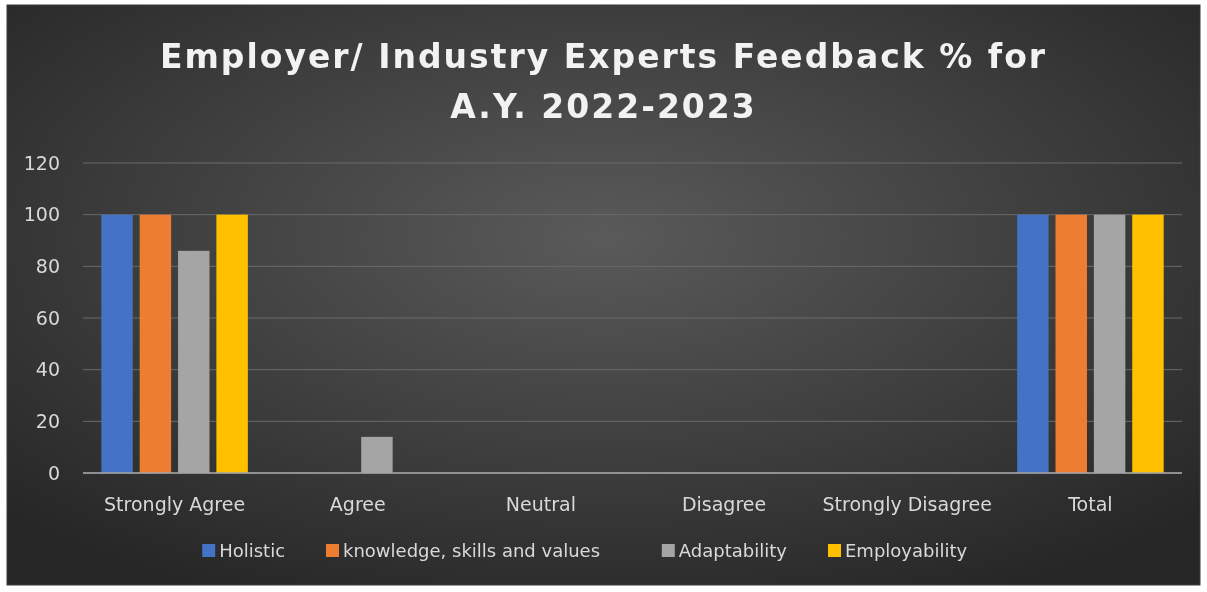 Image resolution: width=1207 pixels, height=592 pixels. Describe the element at coordinates (47, 369) in the screenshot. I see `y-tick-label: 40` at that location.